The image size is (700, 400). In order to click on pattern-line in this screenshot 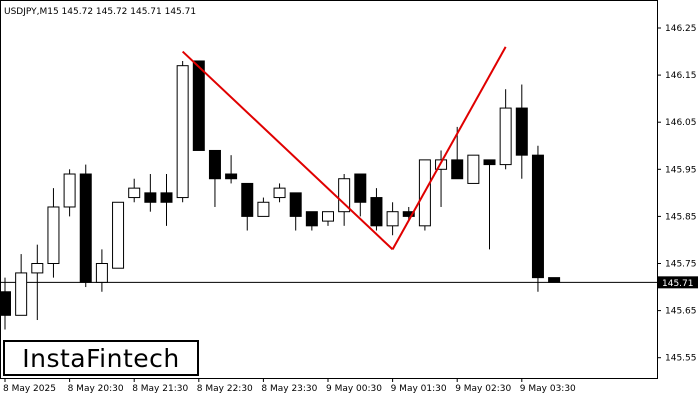, I will do `click(449, 148)`.